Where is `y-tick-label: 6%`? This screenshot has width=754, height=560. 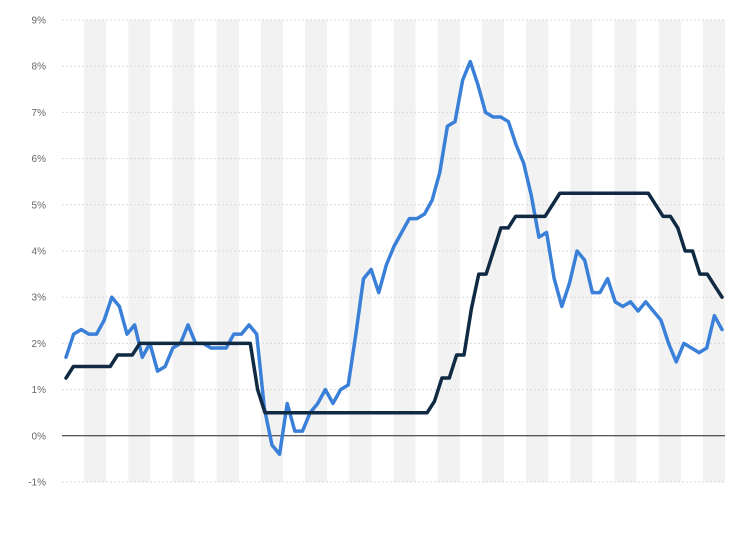 y-tick-label: 6% is located at coordinates (39, 159).